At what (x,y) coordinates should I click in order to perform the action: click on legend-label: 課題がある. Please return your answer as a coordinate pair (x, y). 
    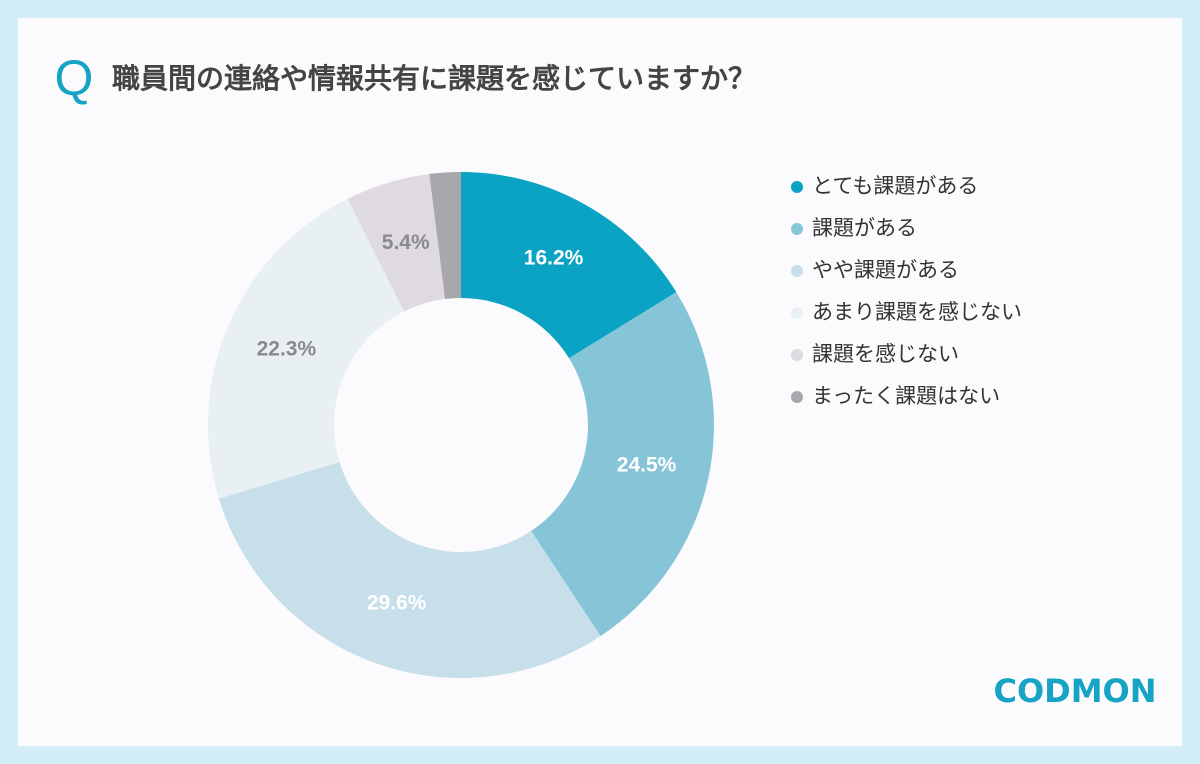
    Looking at the image, I should click on (864, 228).